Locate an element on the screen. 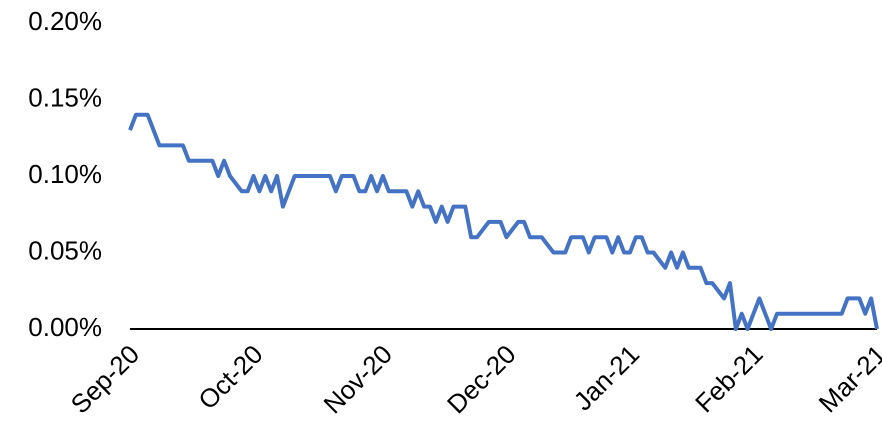  y-tick-label: 0.00% is located at coordinates (65, 327).